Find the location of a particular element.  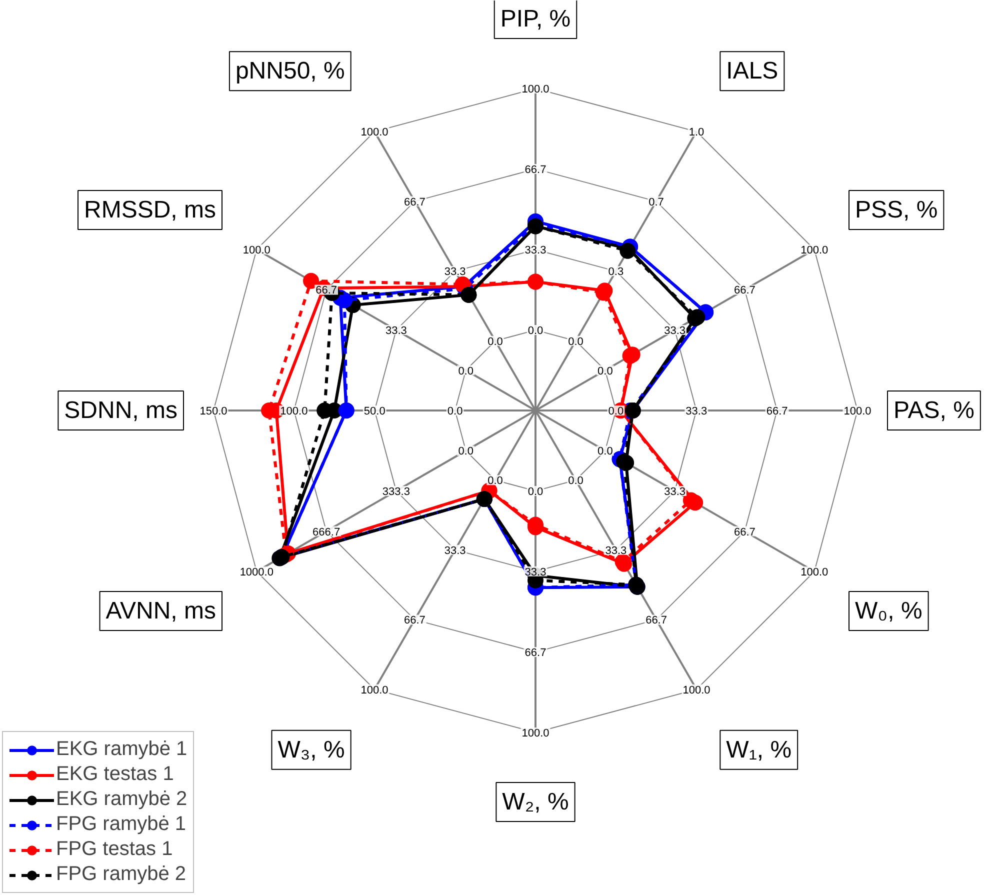

spoke-label: IALS is located at coordinates (752, 71).